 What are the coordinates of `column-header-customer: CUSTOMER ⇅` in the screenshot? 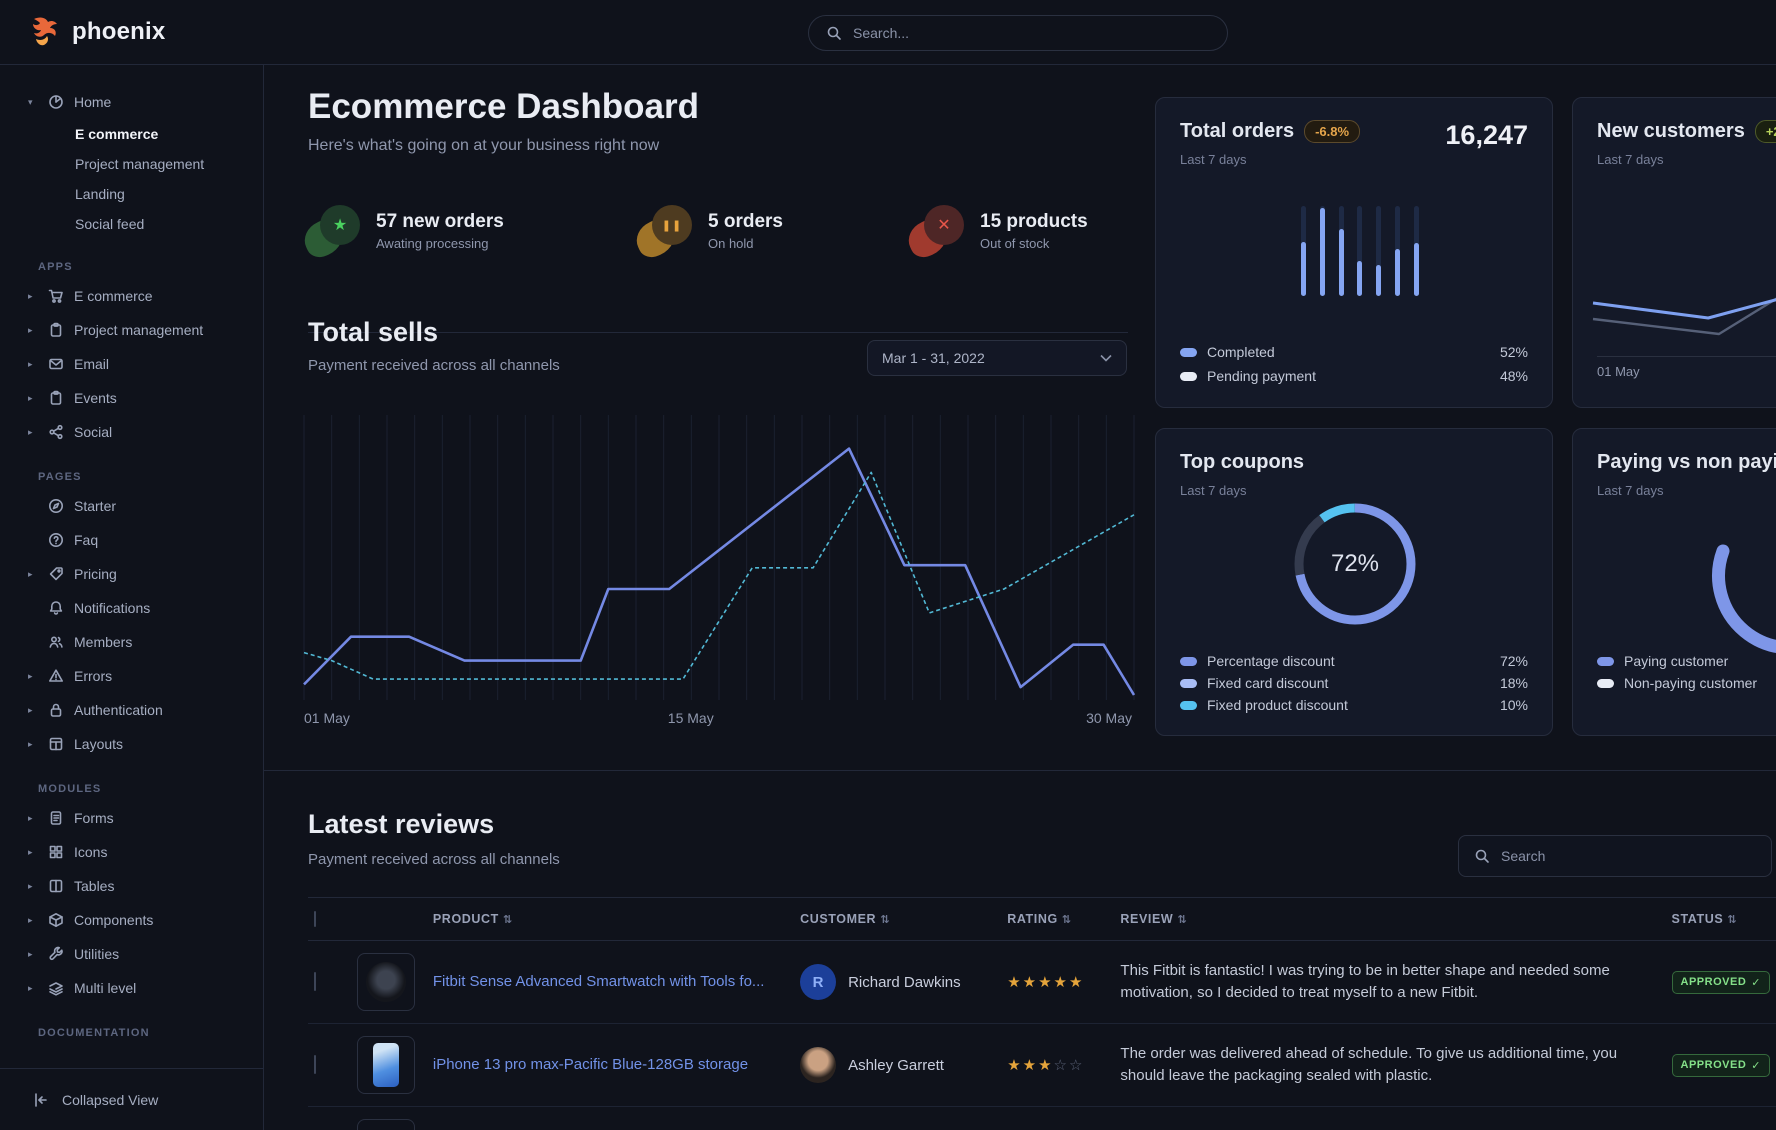 It's located at (898, 919).